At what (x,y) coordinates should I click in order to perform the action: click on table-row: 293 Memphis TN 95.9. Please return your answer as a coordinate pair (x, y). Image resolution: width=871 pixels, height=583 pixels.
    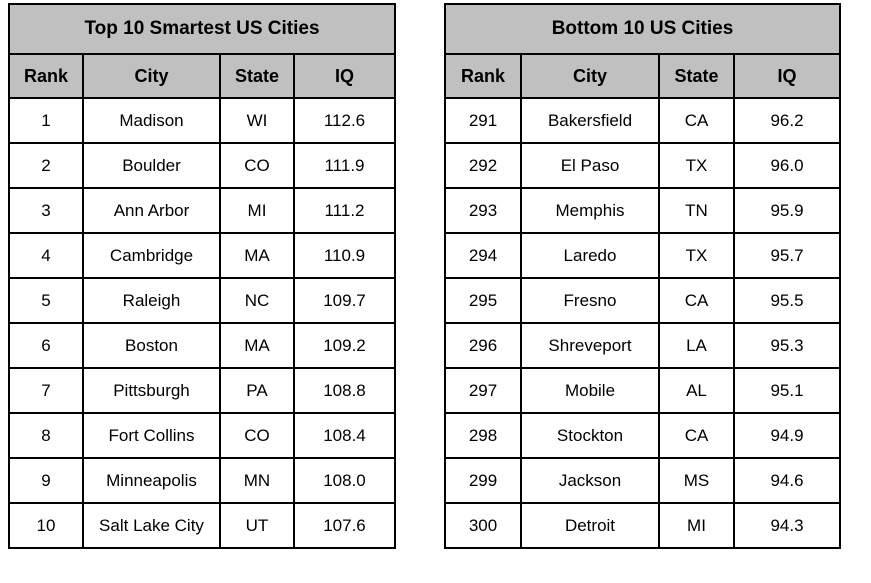
    Looking at the image, I should click on (642, 210).